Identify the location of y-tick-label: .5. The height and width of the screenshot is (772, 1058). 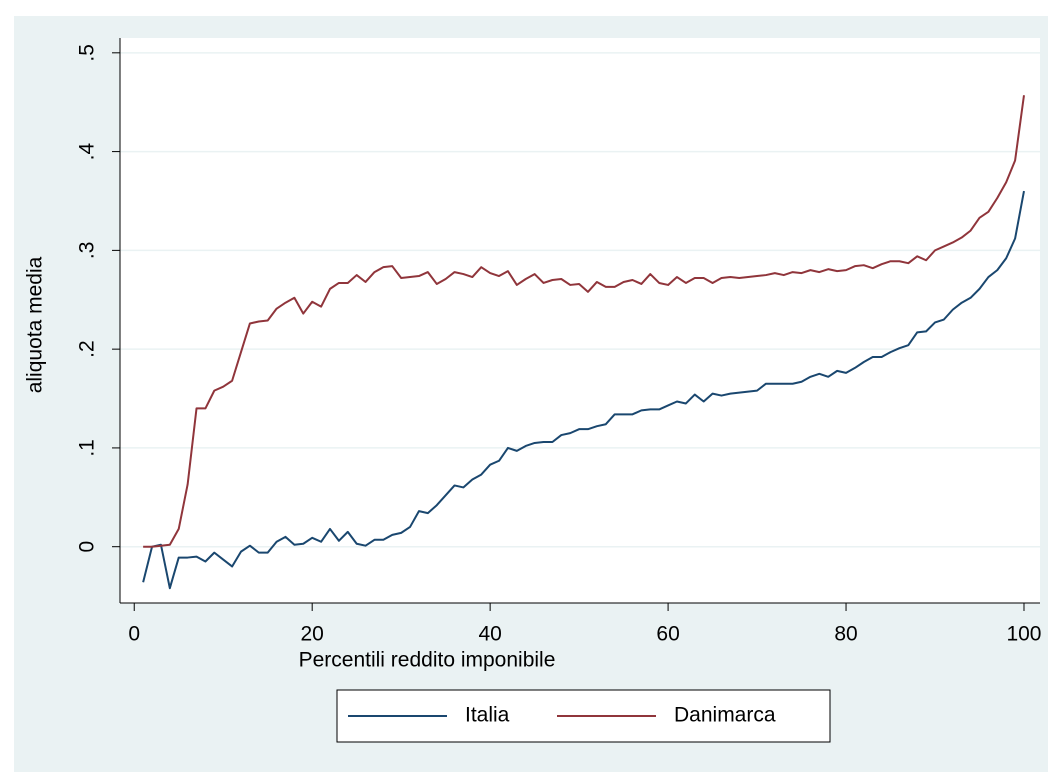
(87, 53).